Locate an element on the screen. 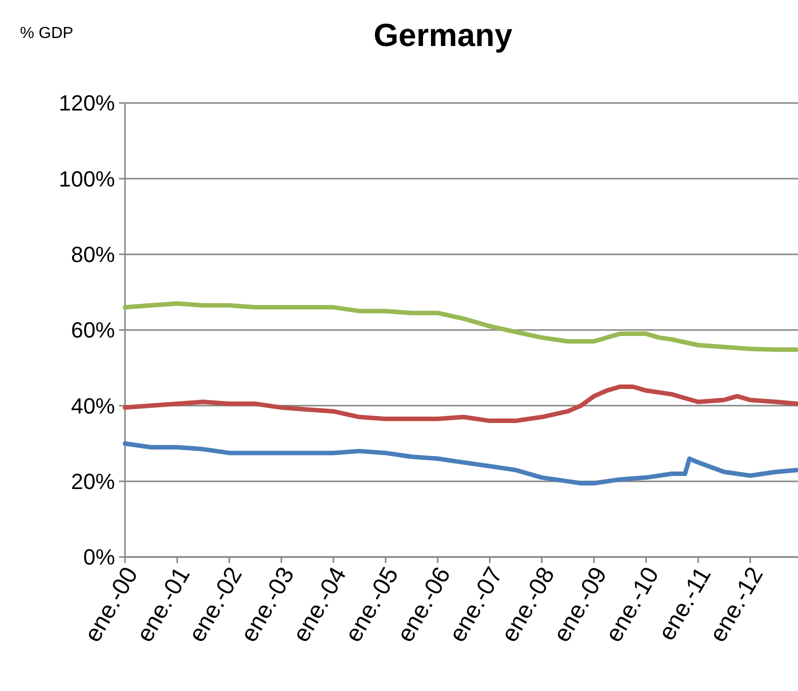  chart-title: Germany is located at coordinates (443, 35).